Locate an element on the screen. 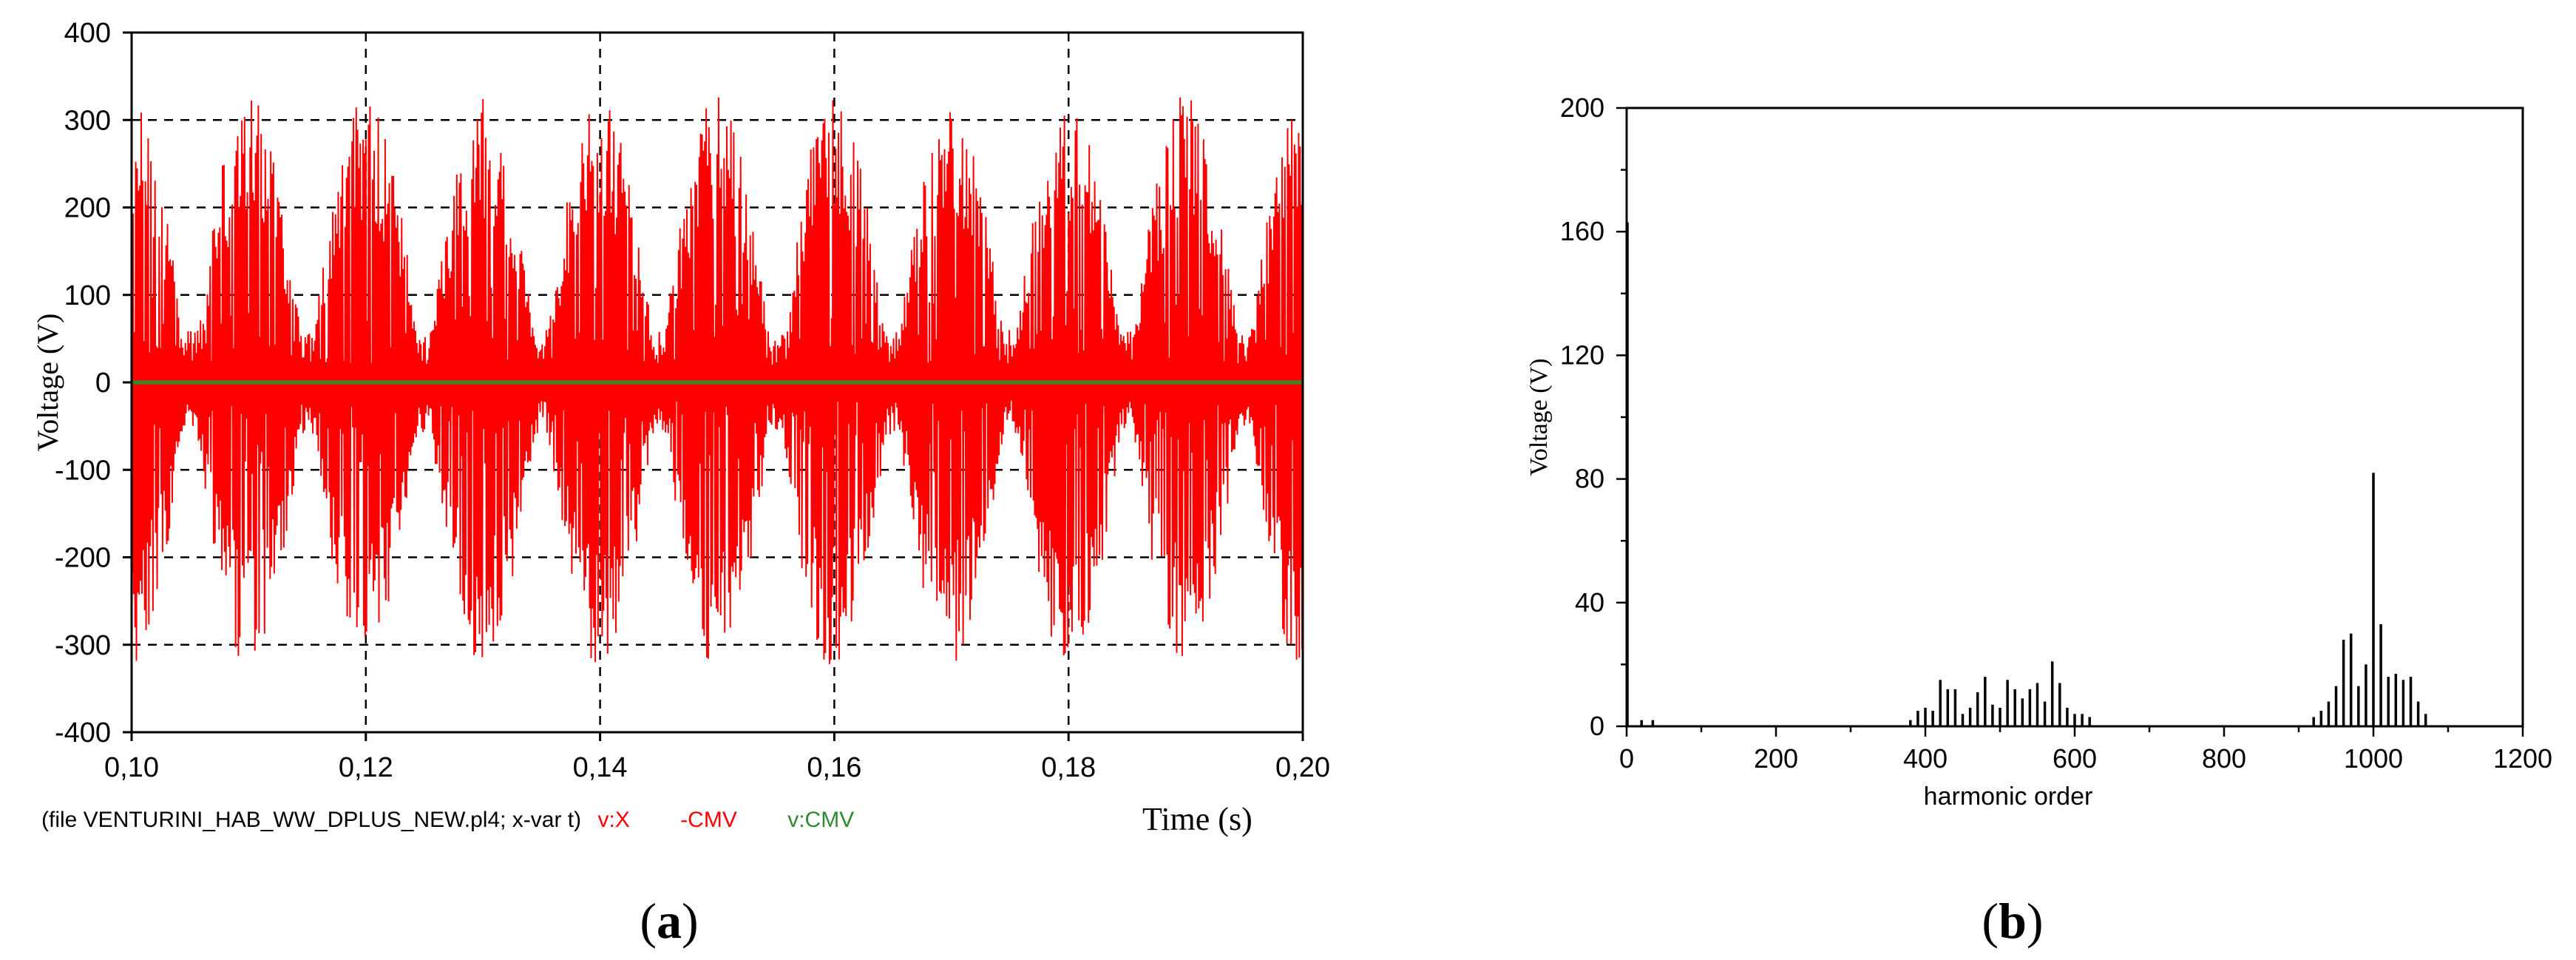 The image size is (2576, 960). chart-b-x-tick-label: 400 is located at coordinates (1925, 758).